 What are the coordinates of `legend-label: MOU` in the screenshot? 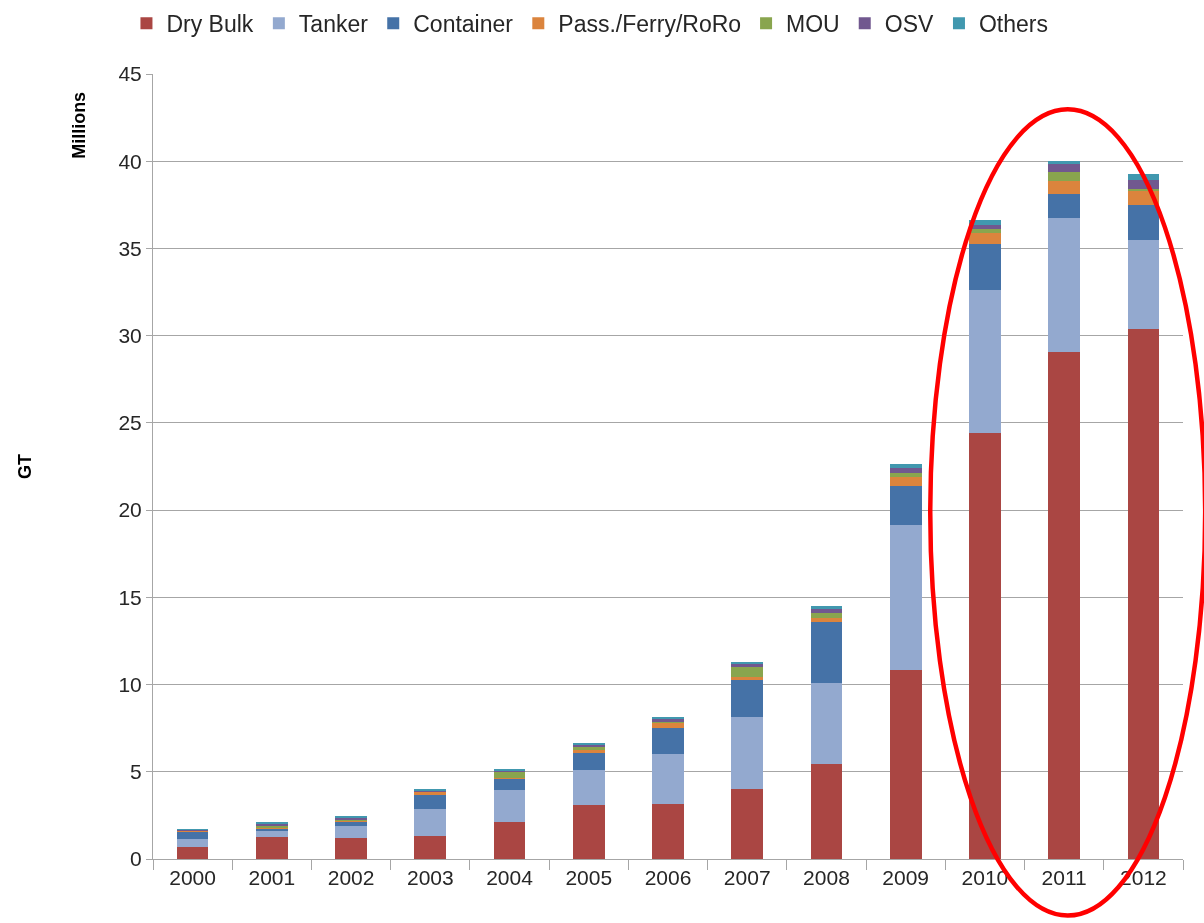 It's located at (813, 24).